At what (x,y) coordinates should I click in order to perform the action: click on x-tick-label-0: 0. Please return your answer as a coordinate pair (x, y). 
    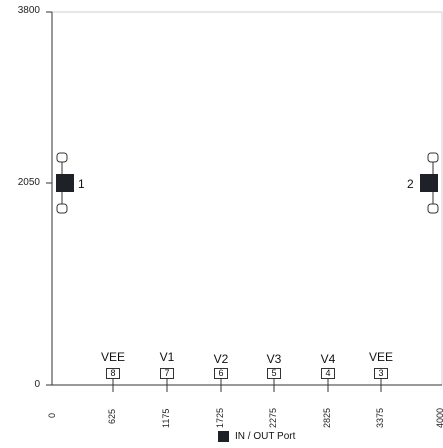
    Looking at the image, I should click on (52, 415).